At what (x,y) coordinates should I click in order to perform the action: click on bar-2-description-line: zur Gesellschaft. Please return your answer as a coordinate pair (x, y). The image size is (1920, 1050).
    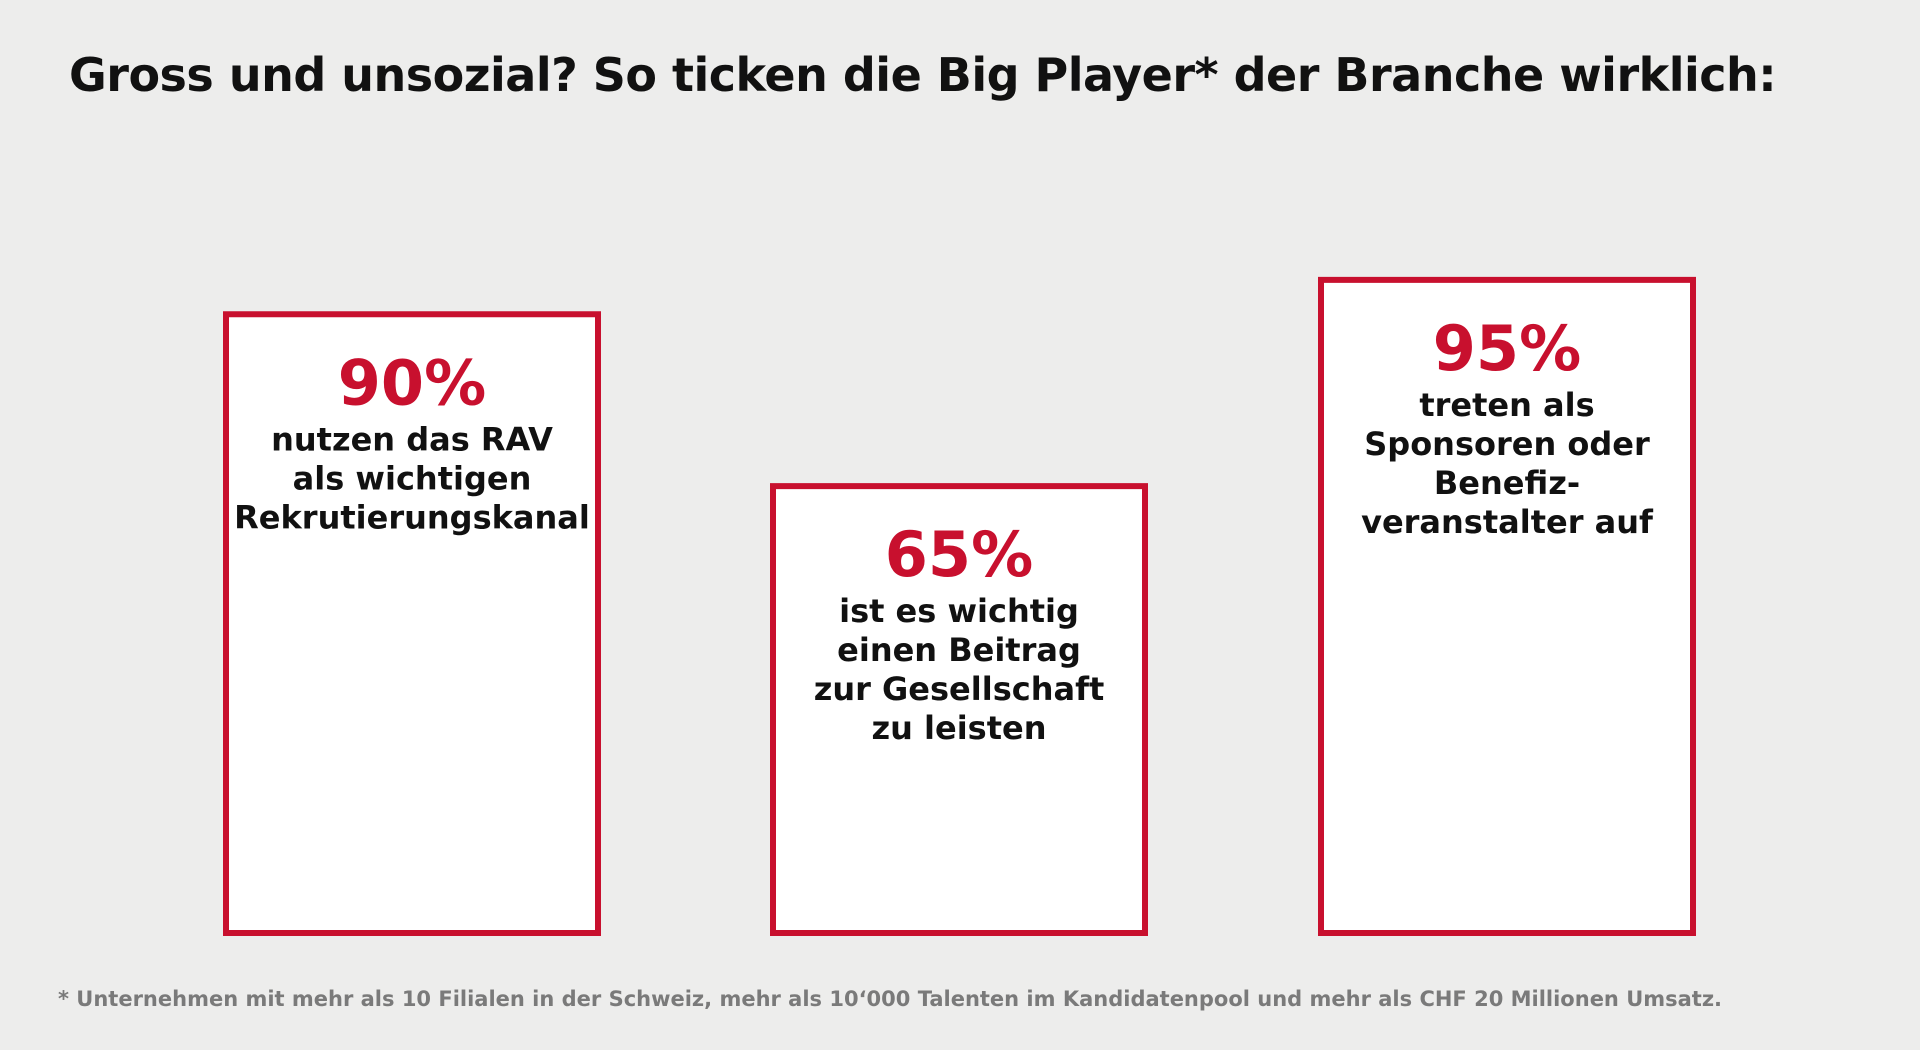
    Looking at the image, I should click on (959, 689).